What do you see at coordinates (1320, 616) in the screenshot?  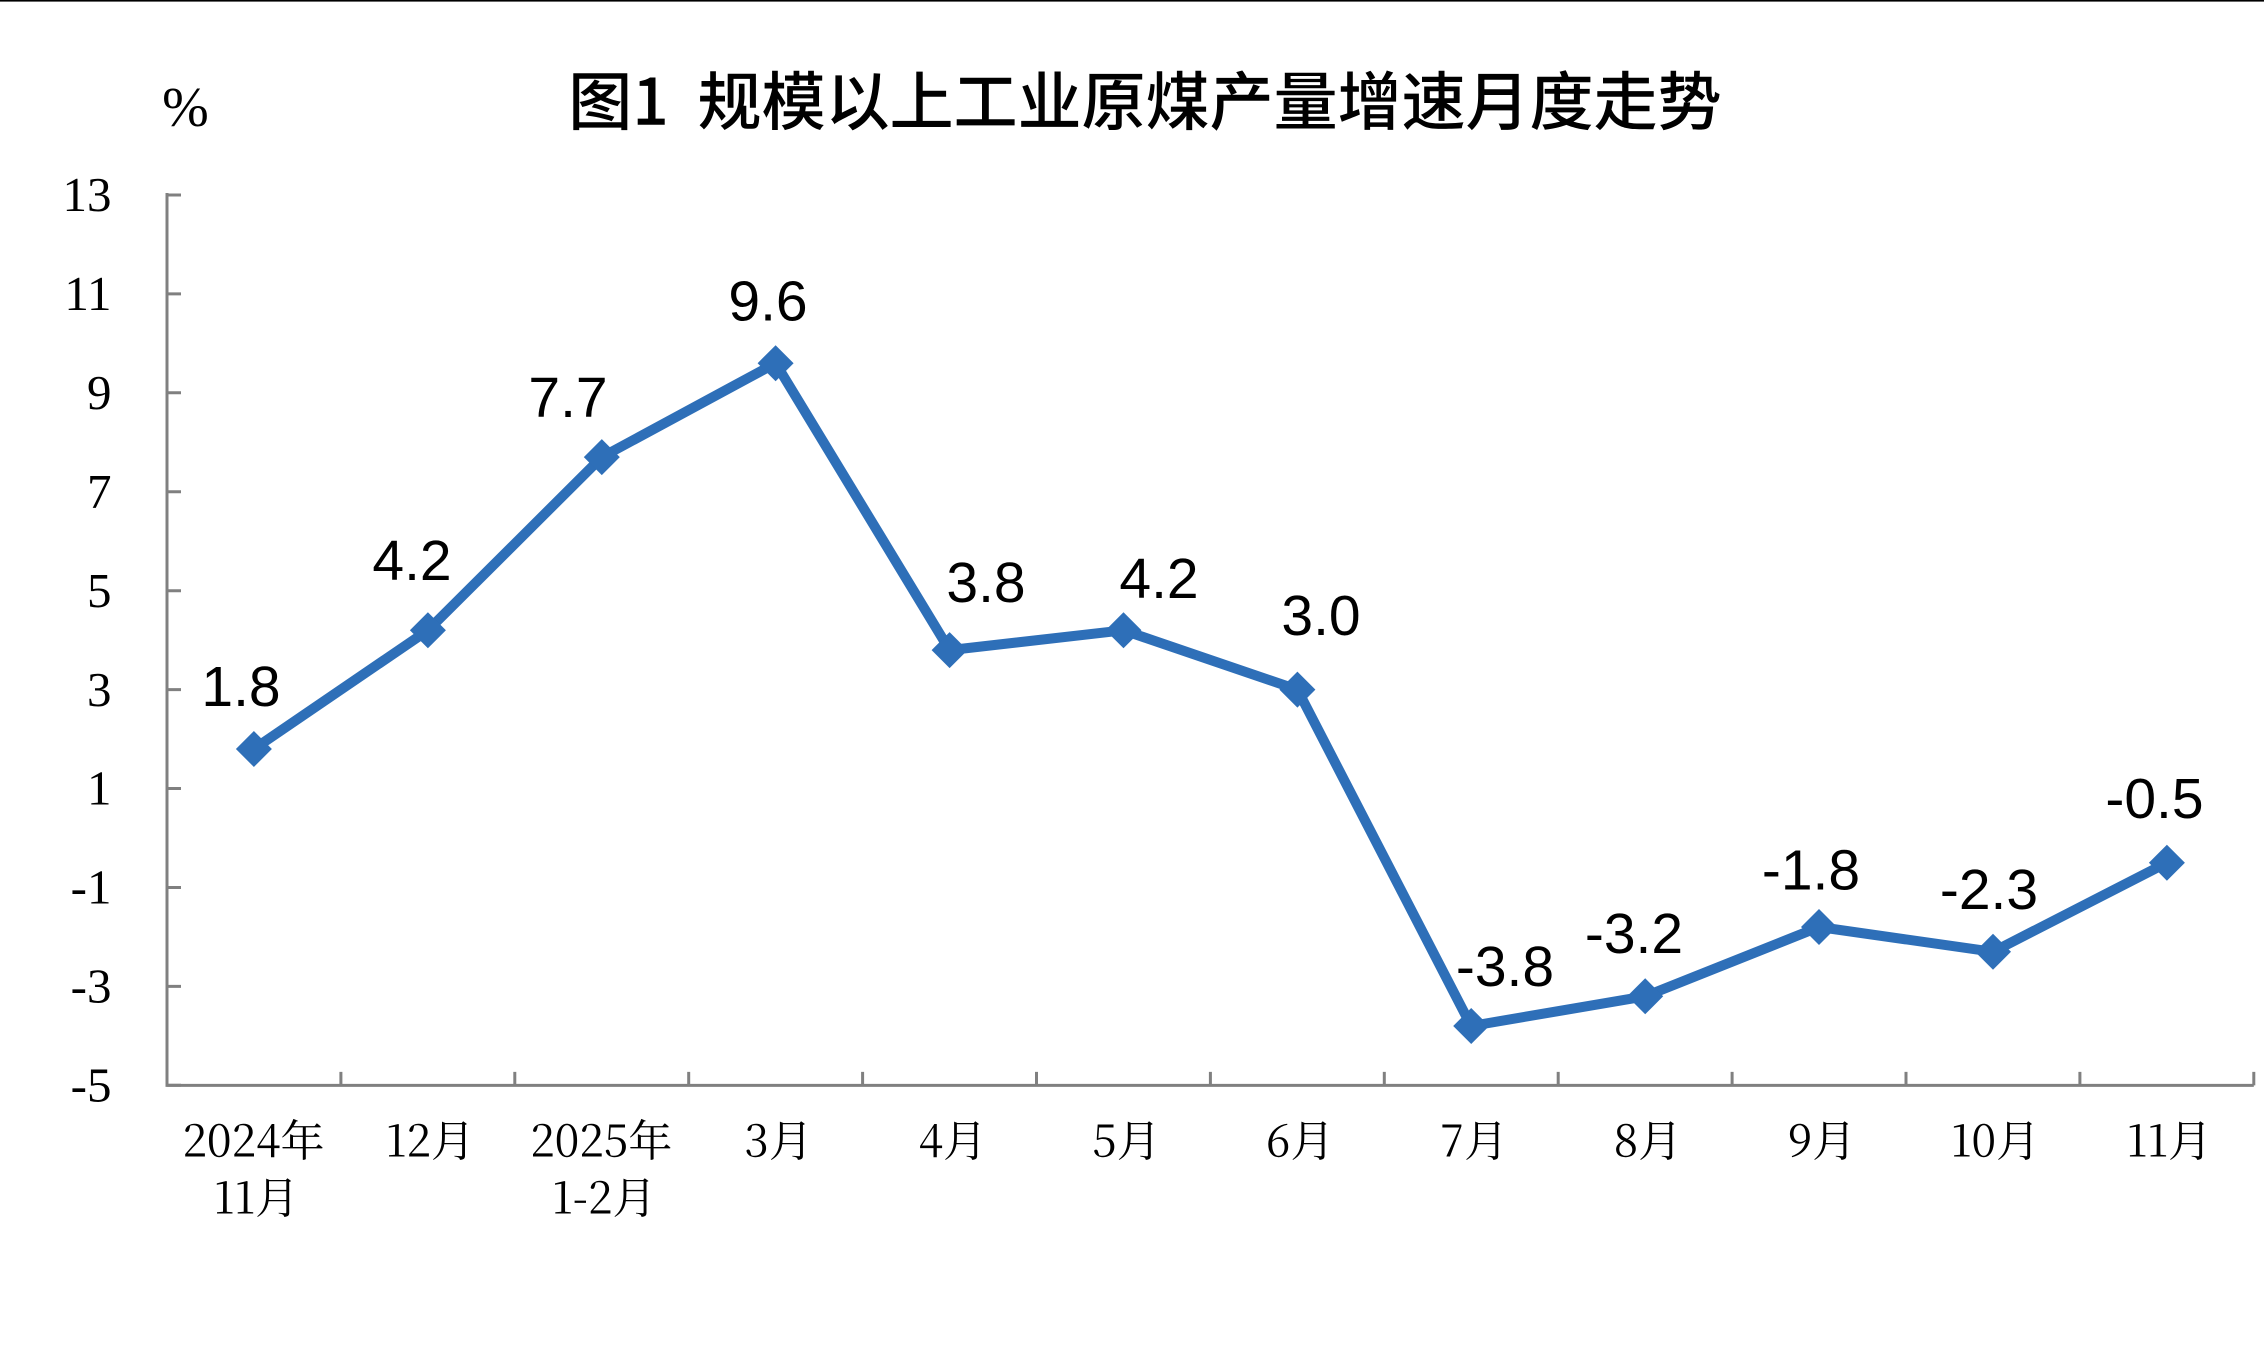 I see `svg-text: 3.0` at bounding box center [1320, 616].